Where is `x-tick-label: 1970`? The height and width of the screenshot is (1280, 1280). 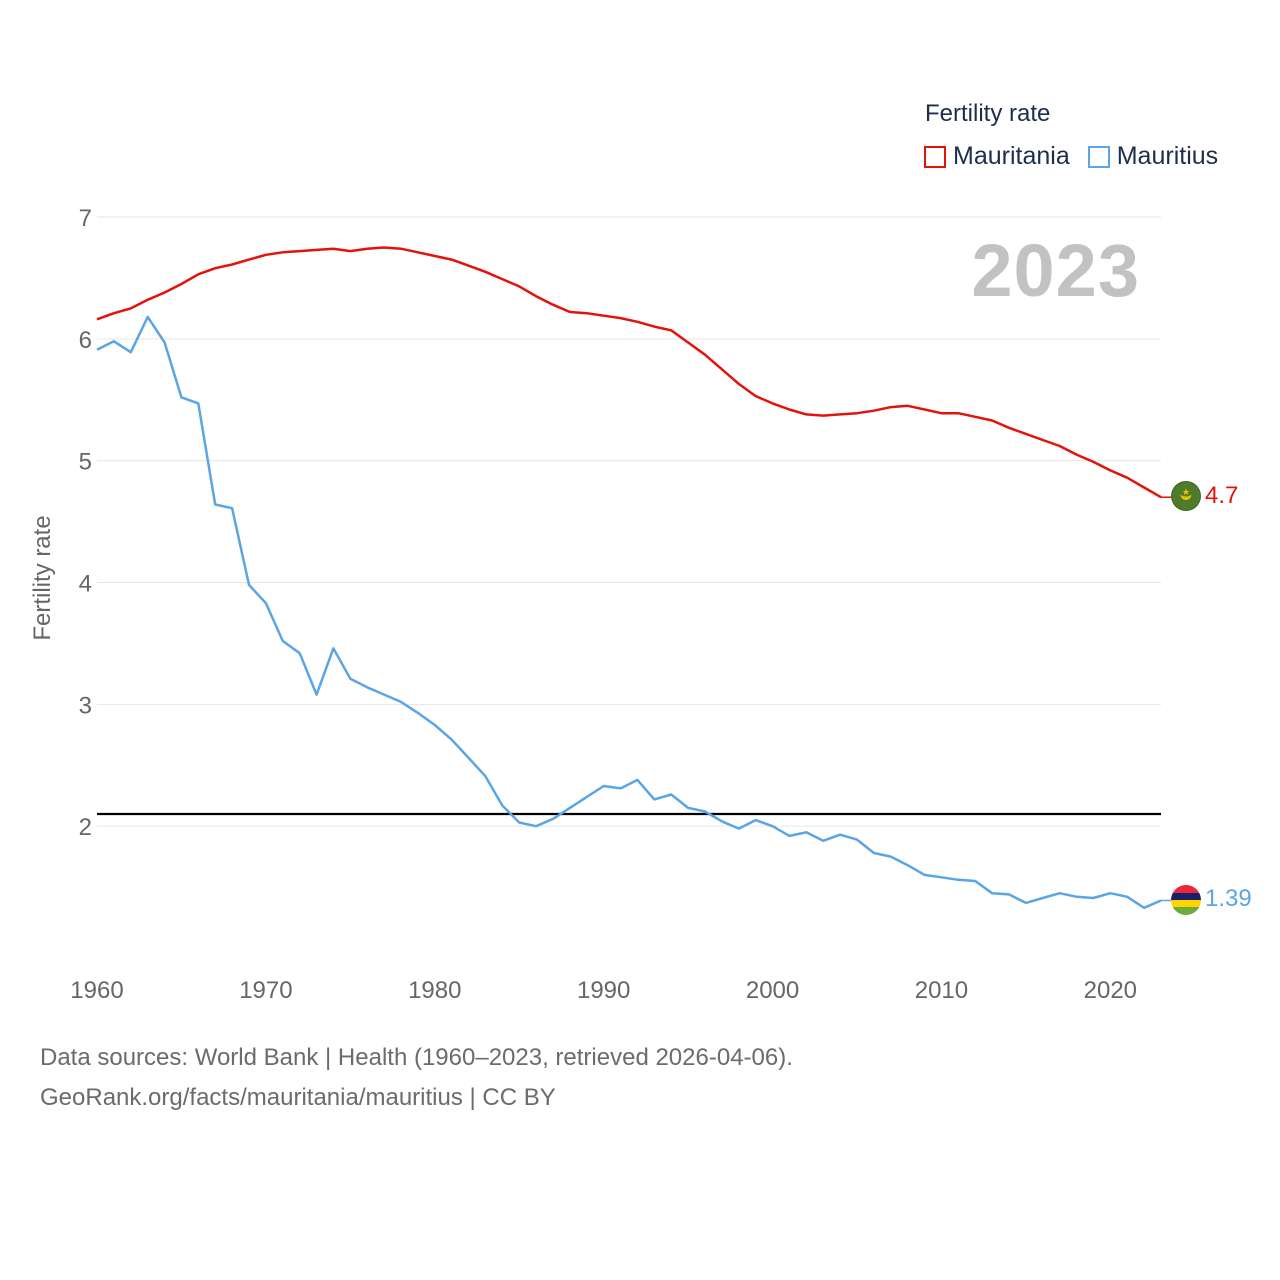 x-tick-label: 1970 is located at coordinates (265, 990).